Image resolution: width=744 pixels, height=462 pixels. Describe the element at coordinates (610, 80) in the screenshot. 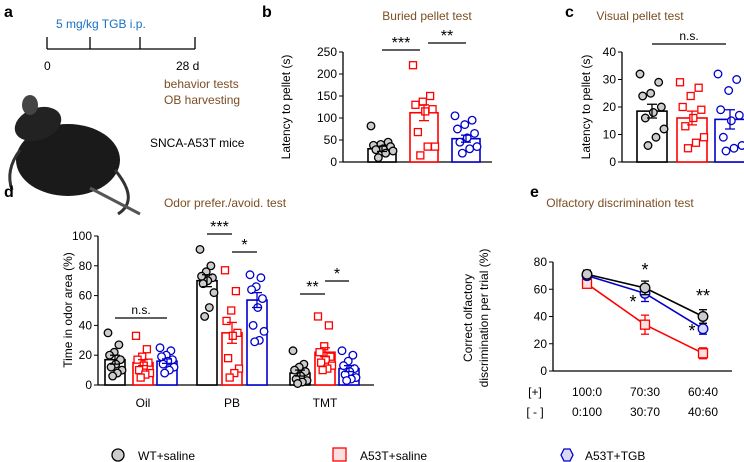

I see `y-tick-label: 30` at that location.